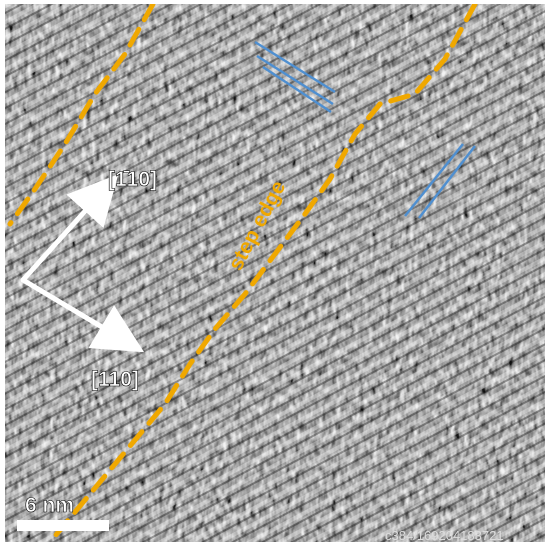  I want to click on scale-bar-icon, so click(63, 525).